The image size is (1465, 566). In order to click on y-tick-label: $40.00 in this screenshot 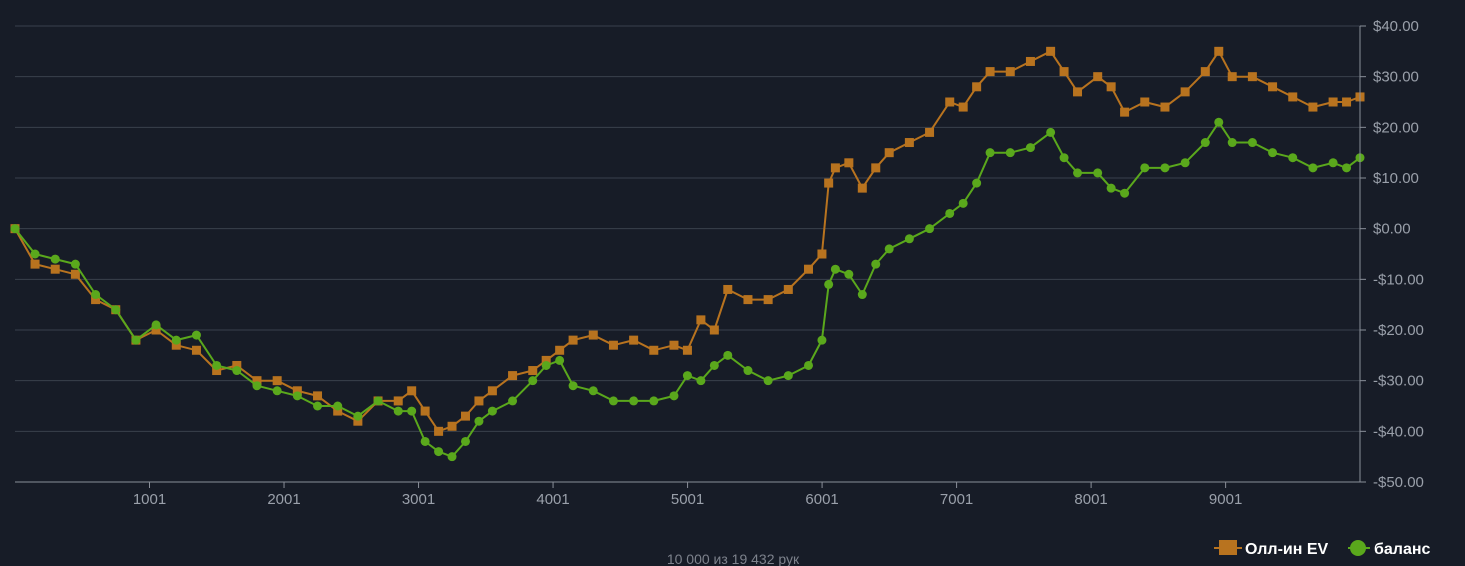, I will do `click(1396, 26)`.